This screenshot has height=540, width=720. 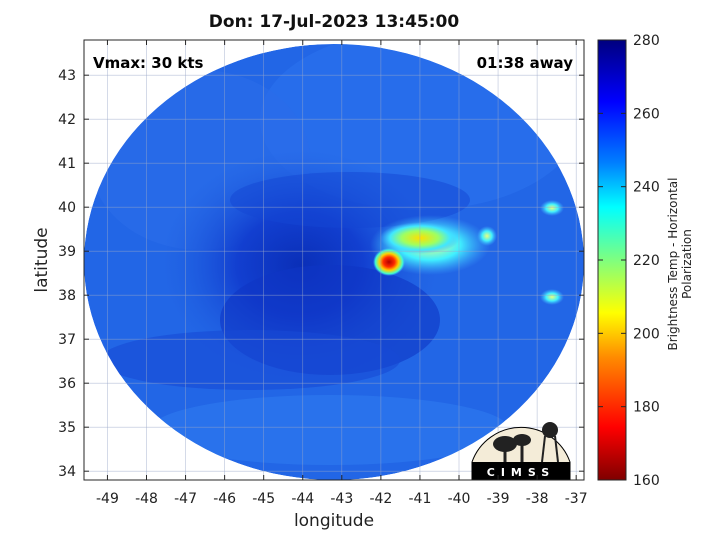 I want to click on map-title: Don: 17-Jul-2023 13:45:00, so click(x=334, y=22).